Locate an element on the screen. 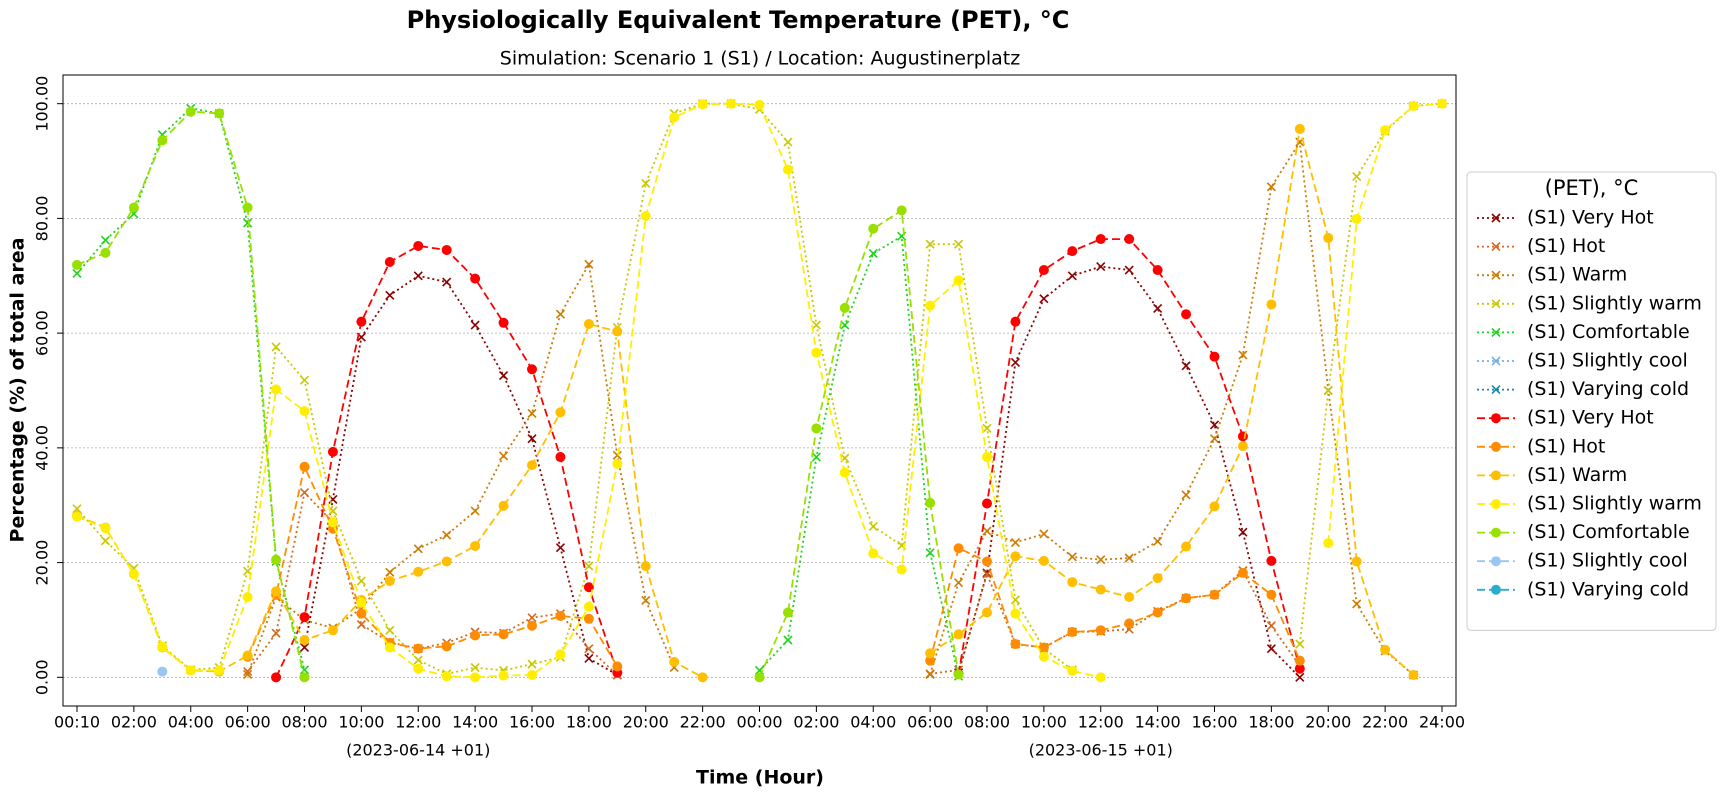 Image resolution: width=1726 pixels, height=798 pixels. legend-label: (S1) Slightly cool is located at coordinates (1607, 361).